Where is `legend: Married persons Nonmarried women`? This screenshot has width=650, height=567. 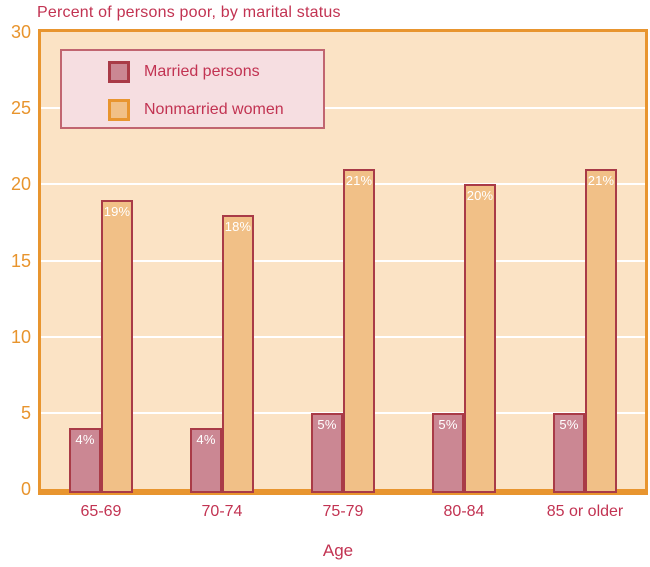 legend: Married persons Nonmarried women is located at coordinates (192, 89).